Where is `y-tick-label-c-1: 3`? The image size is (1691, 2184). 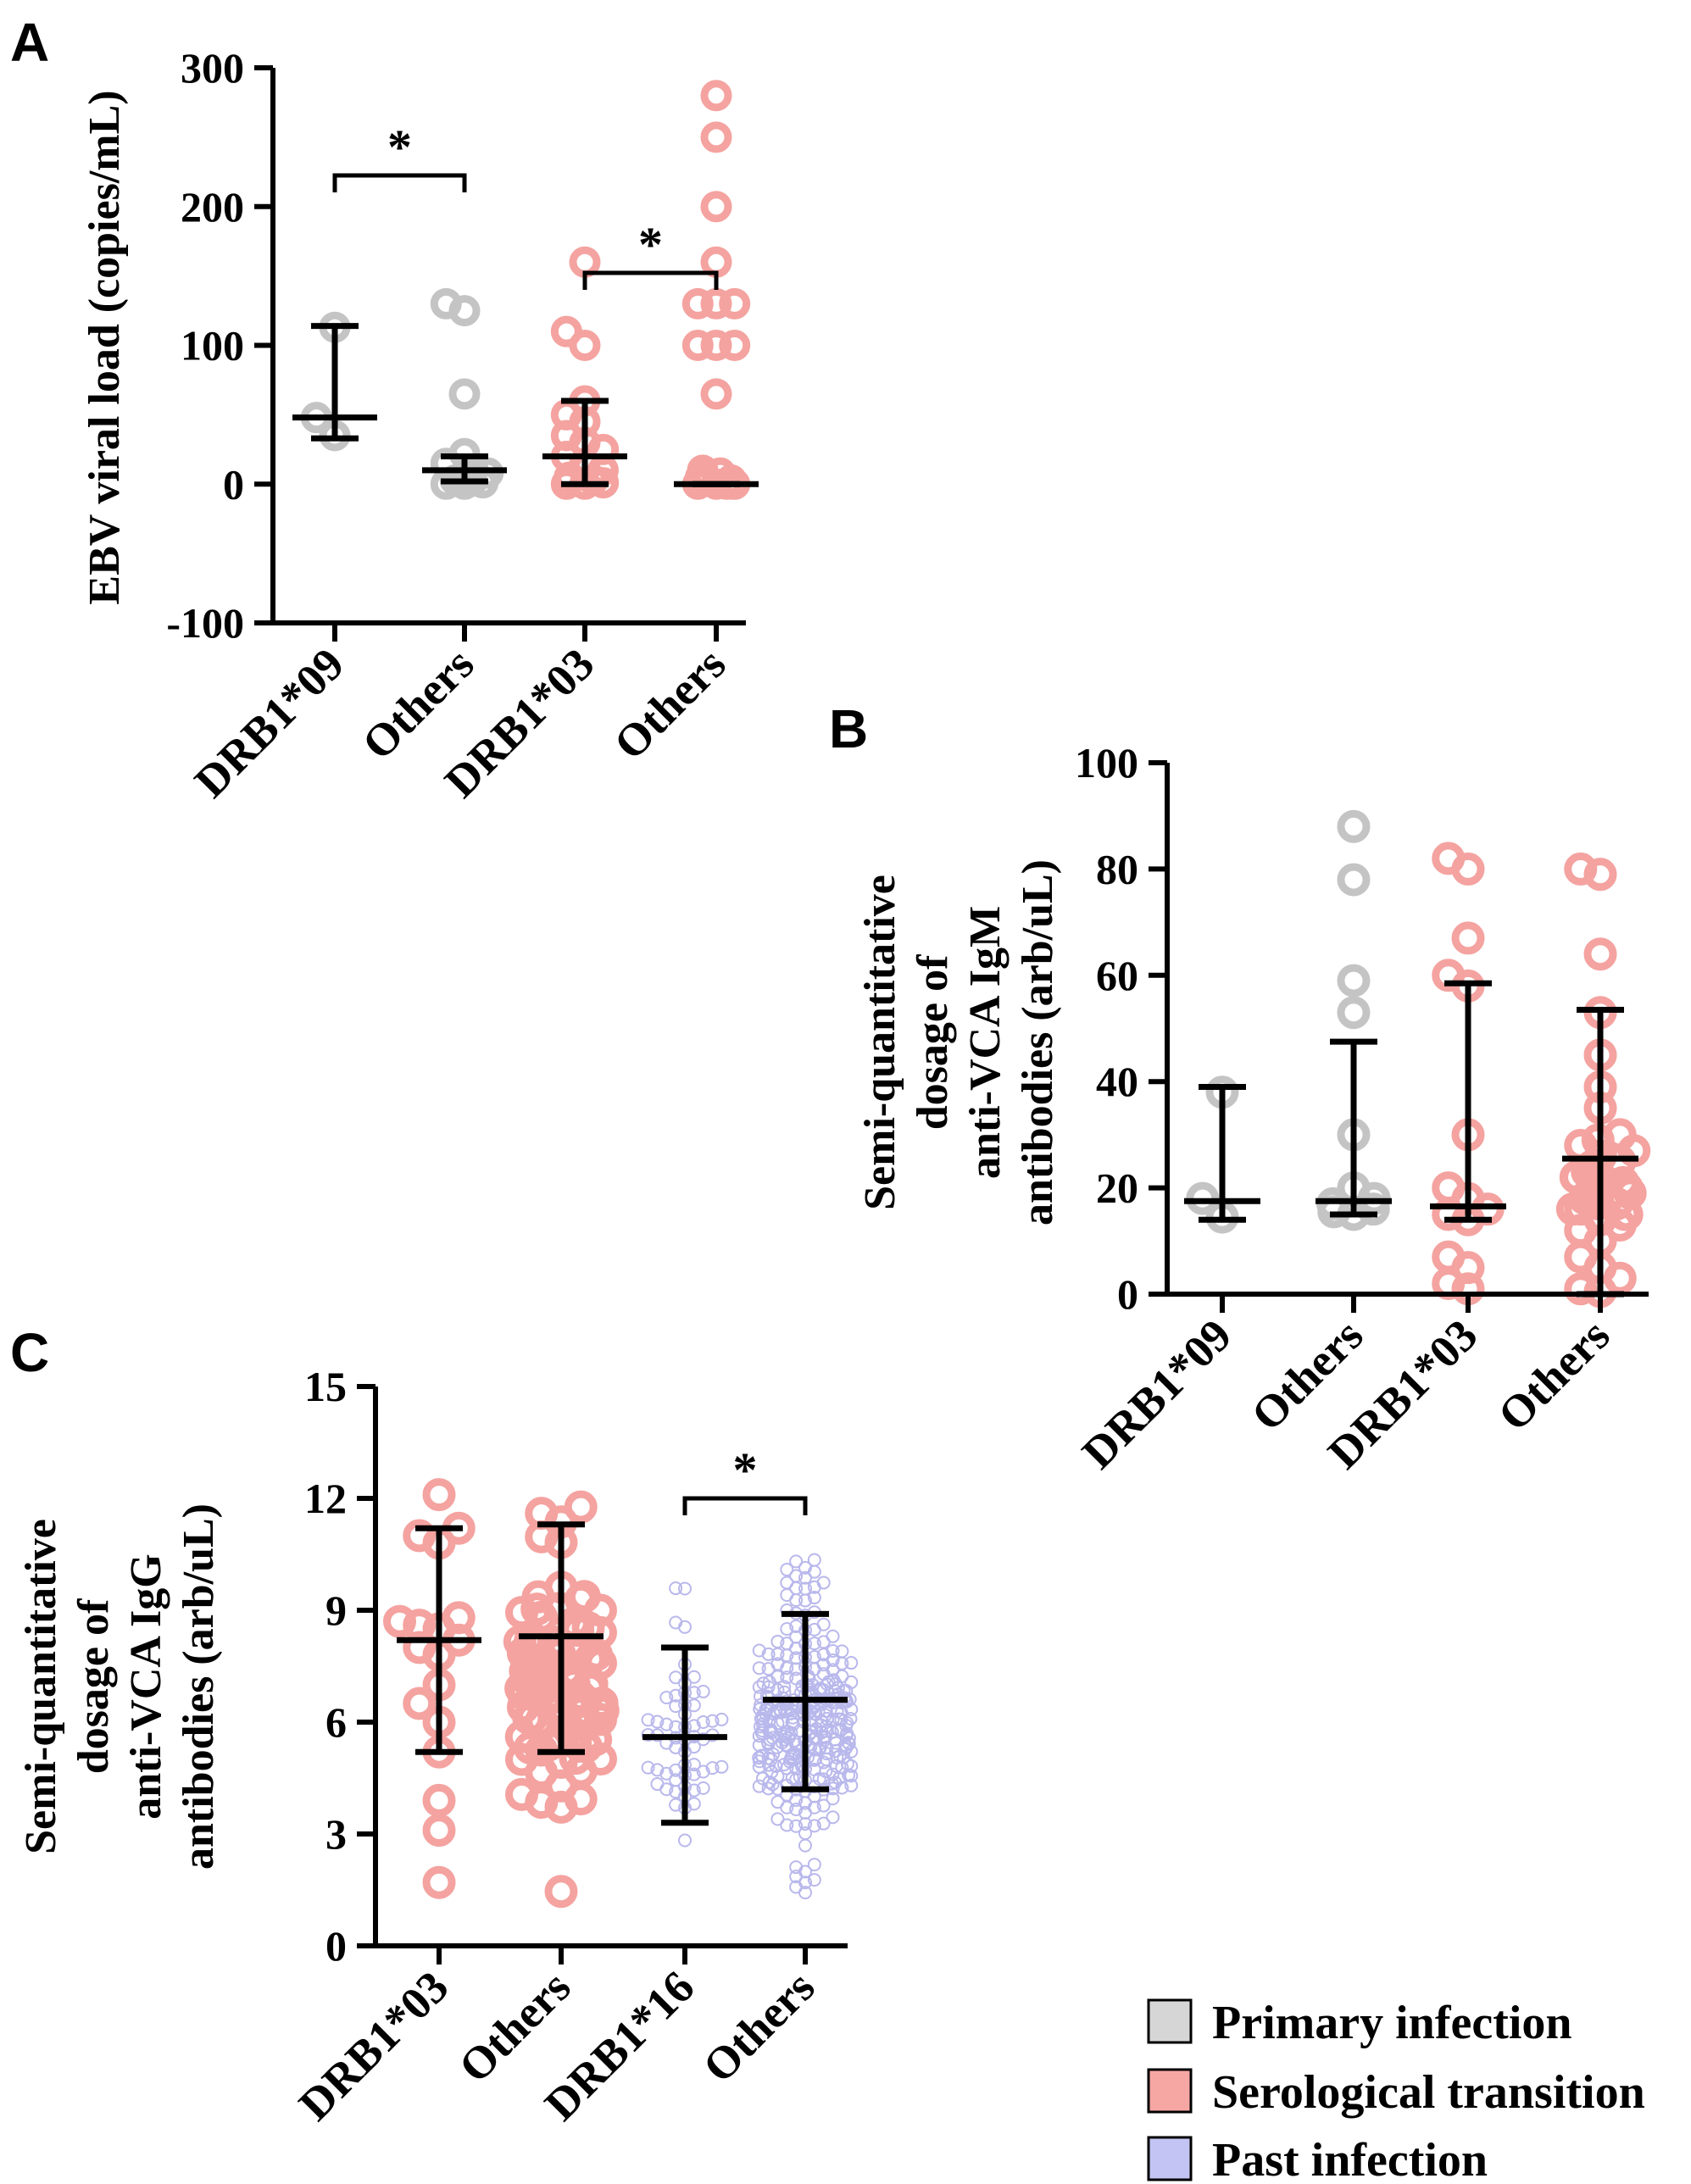
y-tick-label-c-1: 3 is located at coordinates (336, 1834).